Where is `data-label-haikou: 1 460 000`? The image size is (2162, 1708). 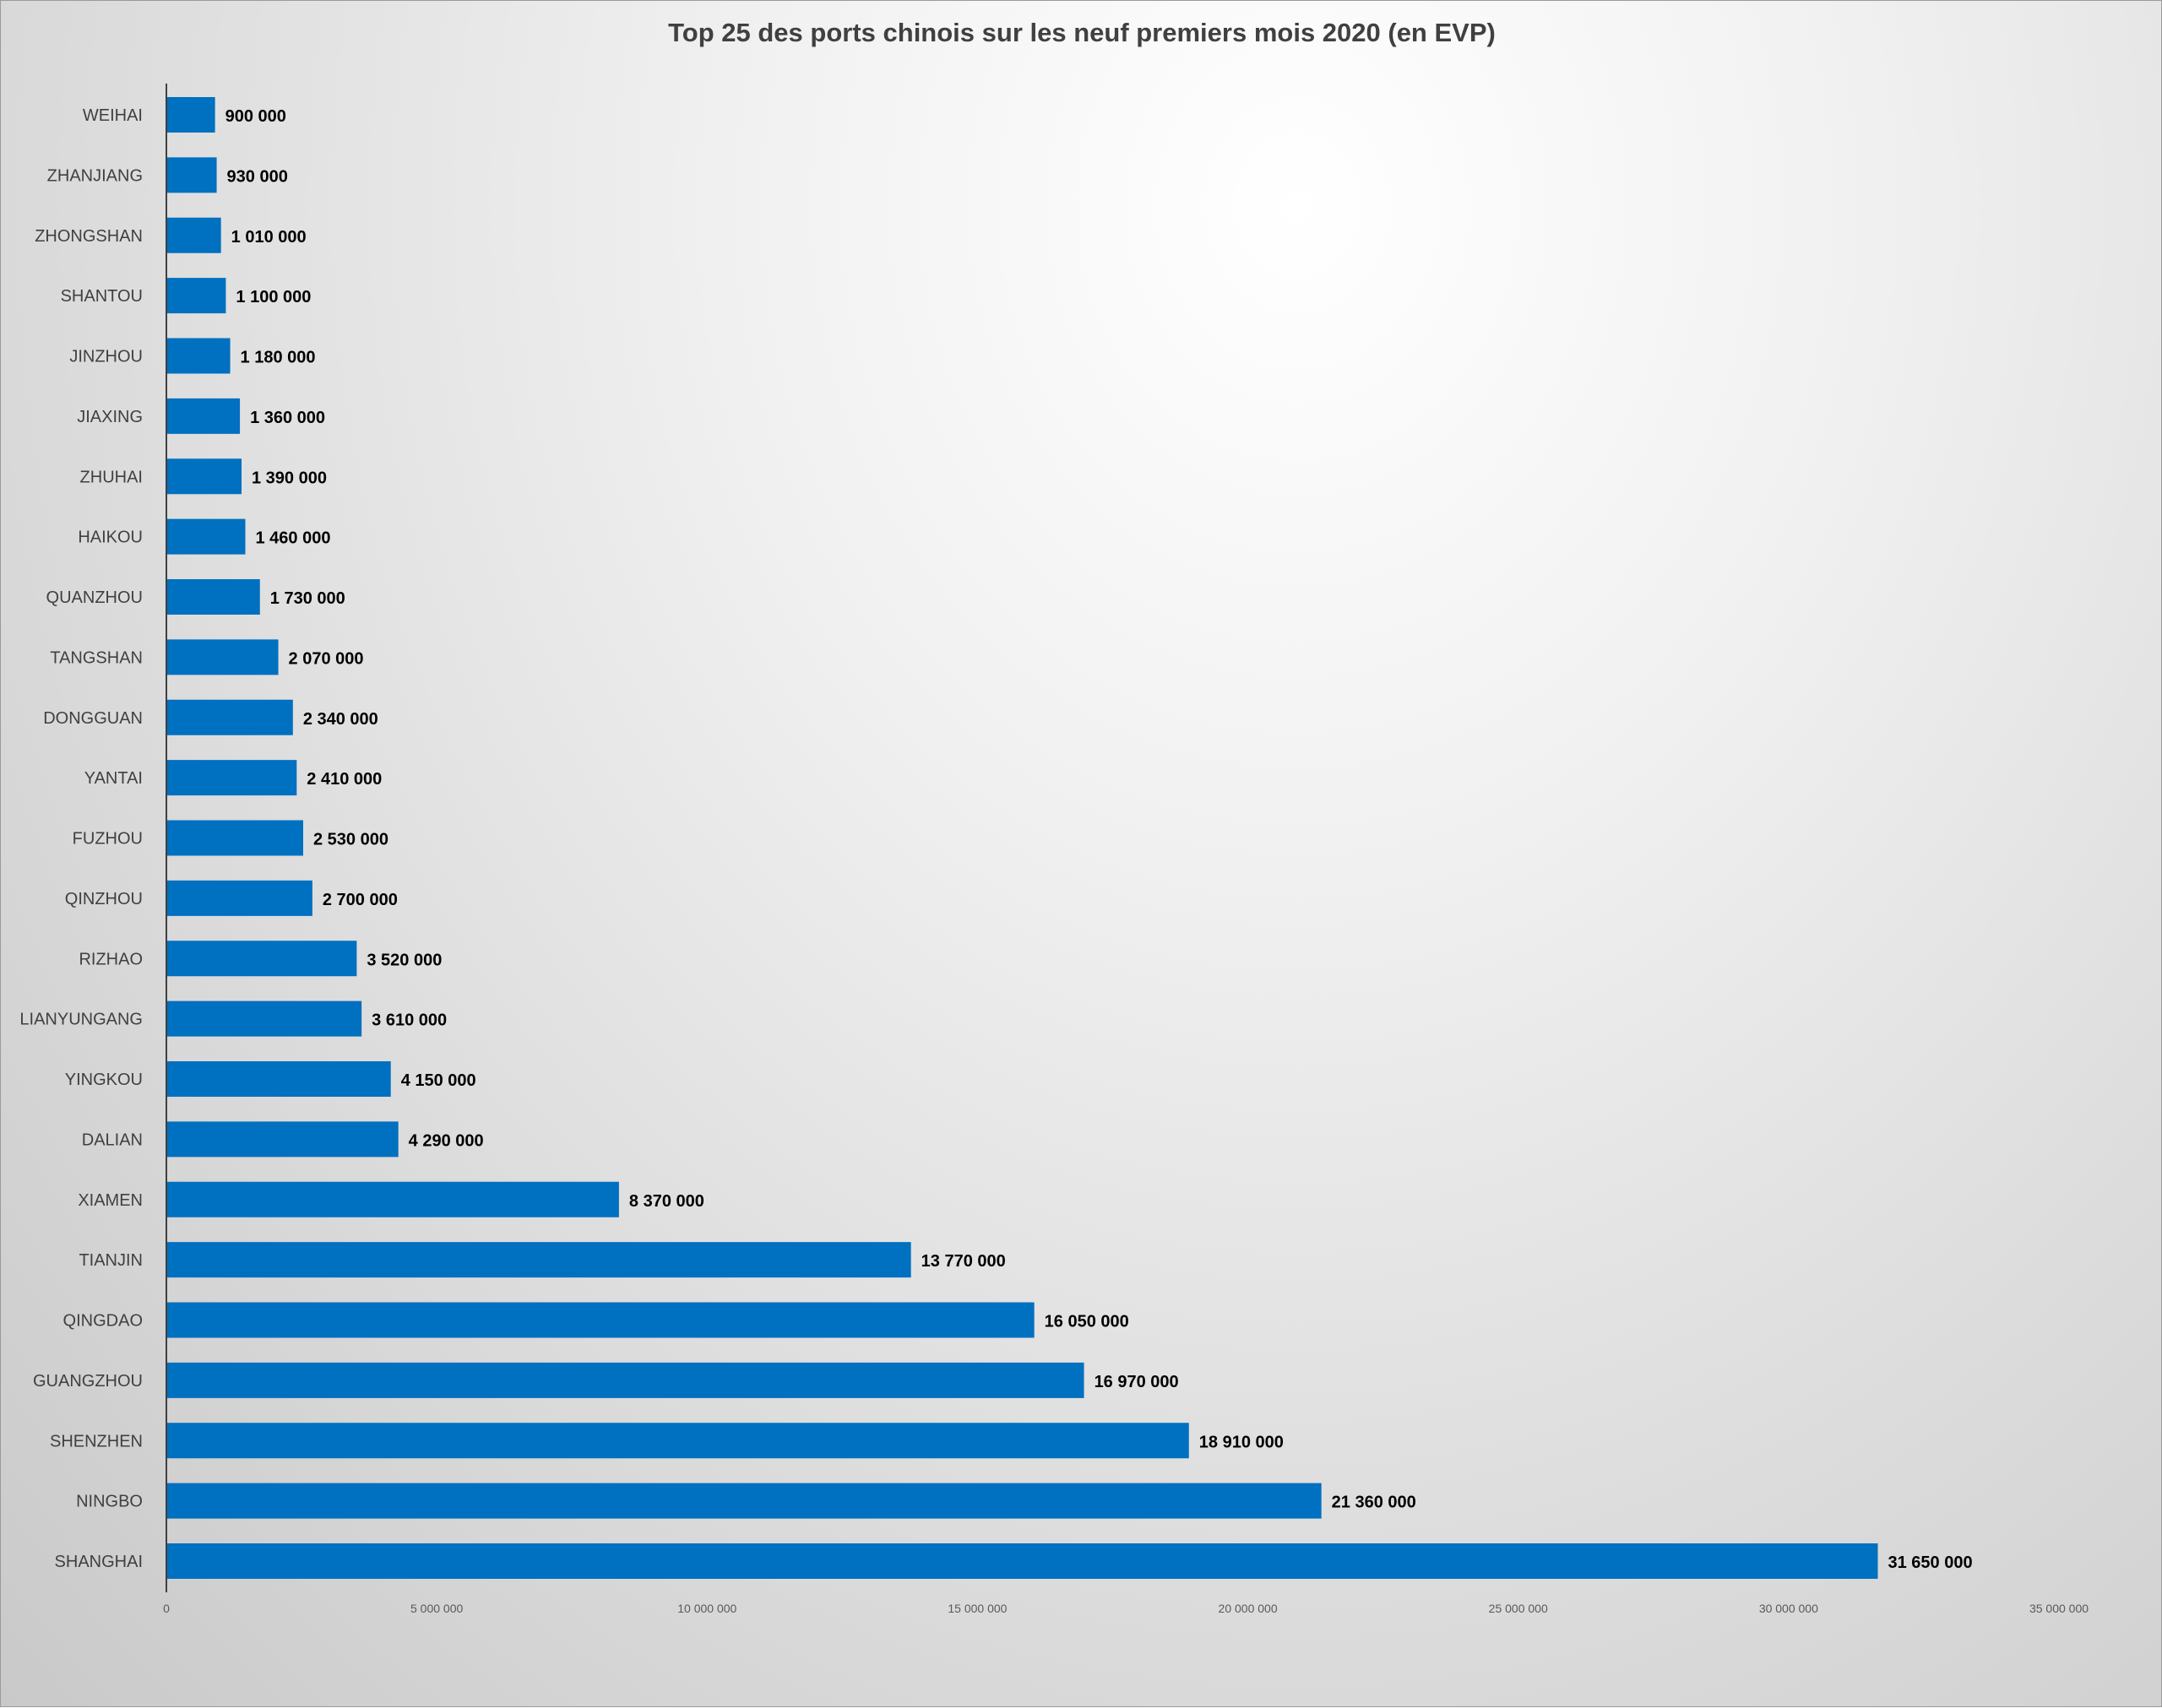
data-label-haikou: 1 460 000 is located at coordinates (292, 538).